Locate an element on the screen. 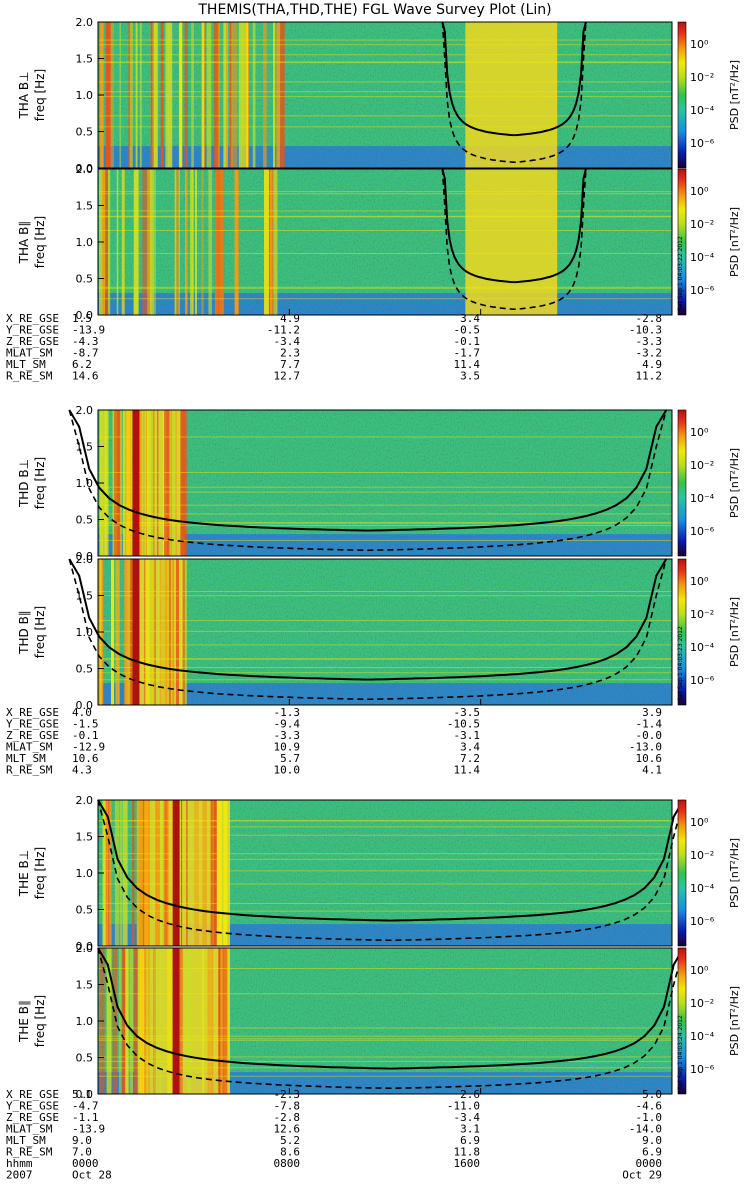 This screenshot has height=1200, width=750. ephemeris-value: -13.9 is located at coordinates (88, 330).